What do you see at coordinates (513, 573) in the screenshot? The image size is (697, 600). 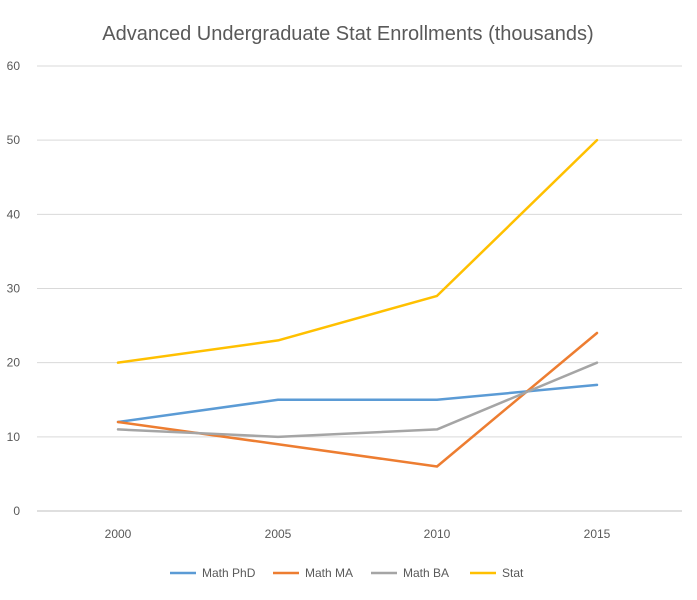 I see `legend-label: Stat` at bounding box center [513, 573].